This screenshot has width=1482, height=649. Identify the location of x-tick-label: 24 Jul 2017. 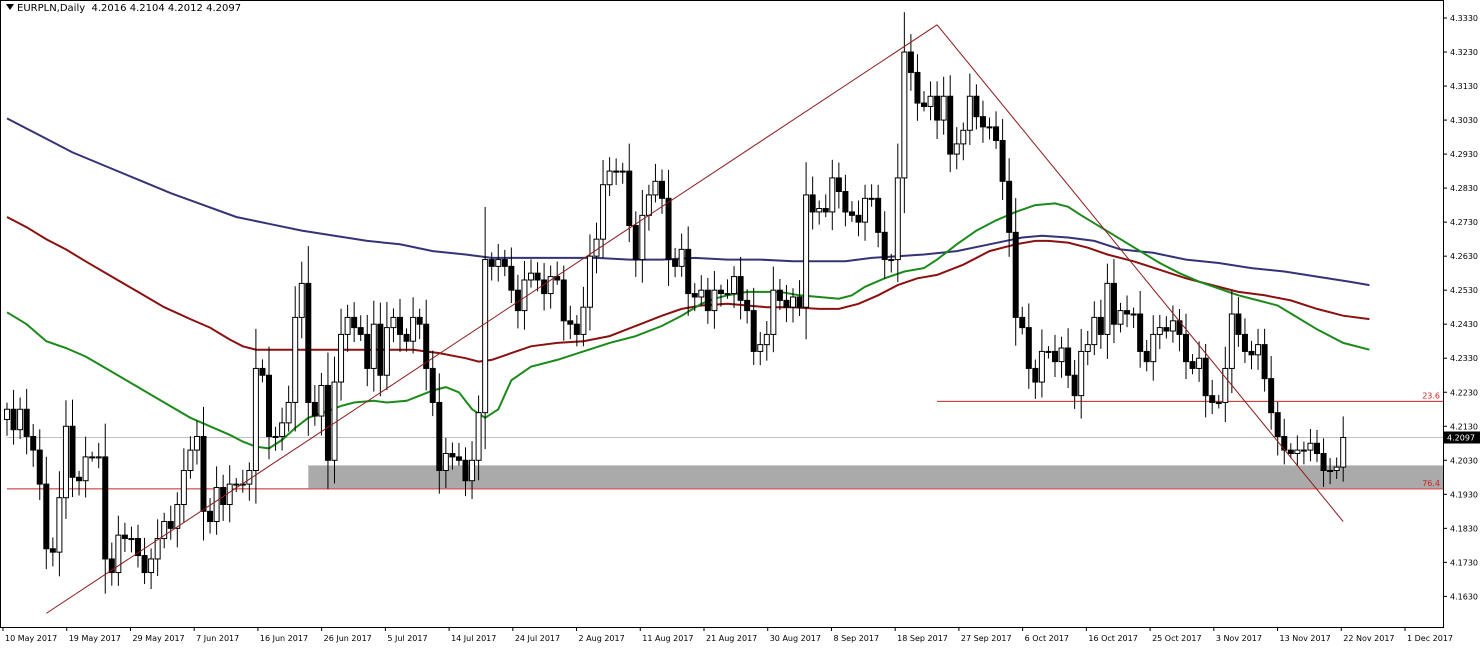
(537, 638).